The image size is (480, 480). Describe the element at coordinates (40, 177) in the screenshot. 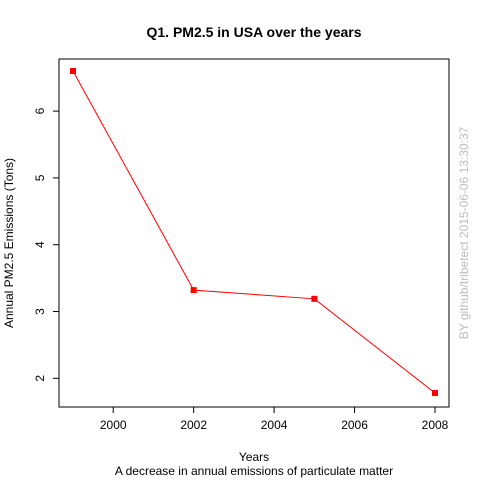

I see `y-tick-label: 5` at that location.